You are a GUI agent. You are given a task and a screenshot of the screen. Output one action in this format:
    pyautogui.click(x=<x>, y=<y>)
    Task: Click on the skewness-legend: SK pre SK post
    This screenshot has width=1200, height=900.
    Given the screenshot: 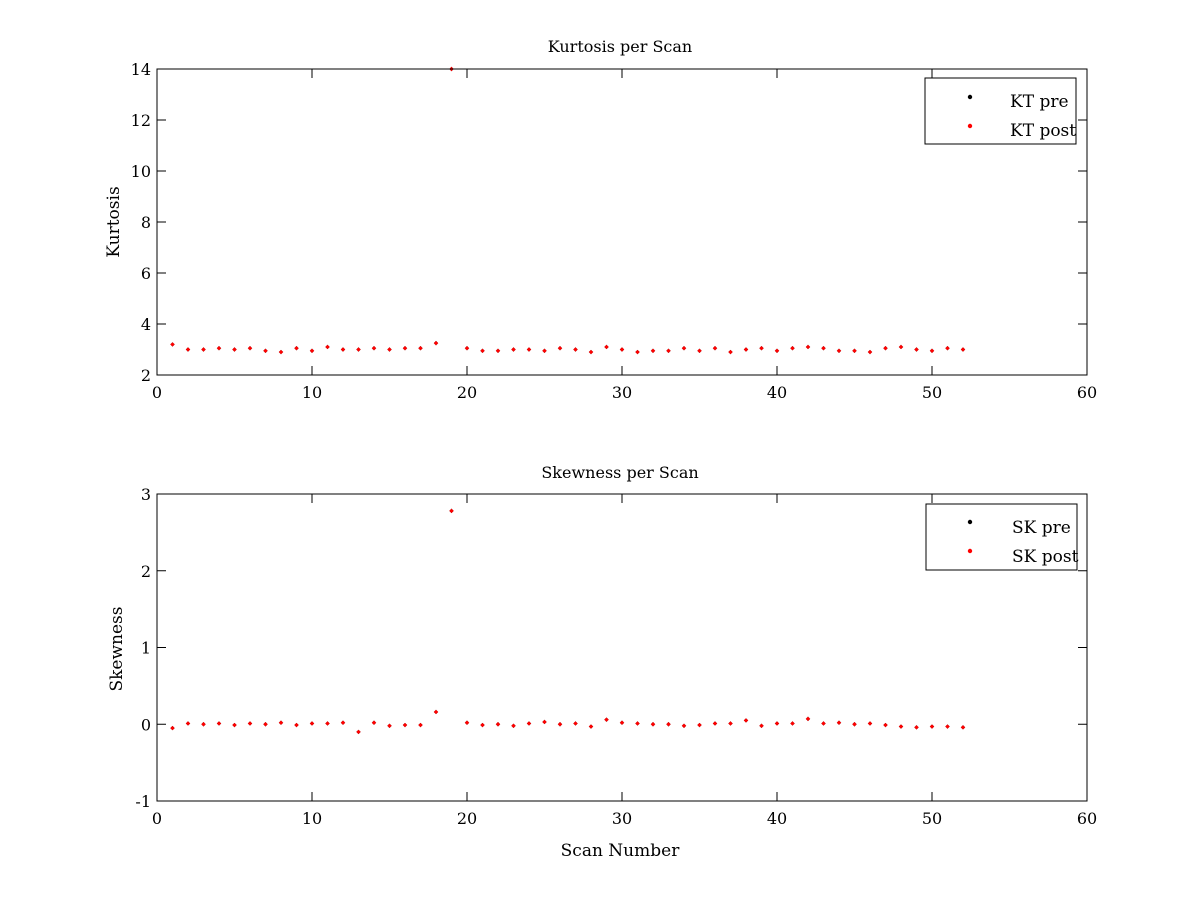 What is the action you would take?
    pyautogui.click(x=1002, y=537)
    